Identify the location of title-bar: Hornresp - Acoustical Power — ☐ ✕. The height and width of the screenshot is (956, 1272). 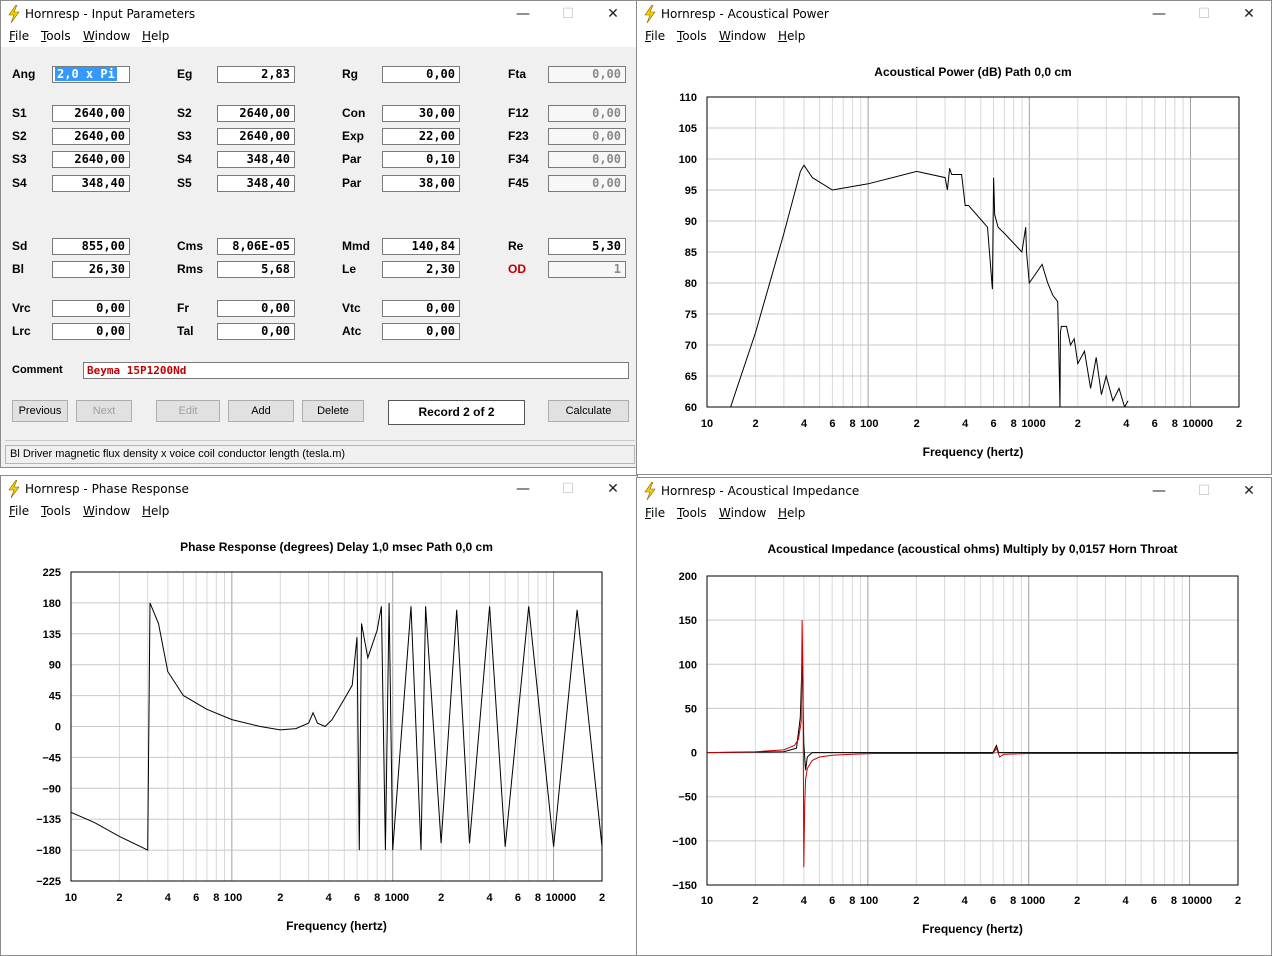
(954, 14).